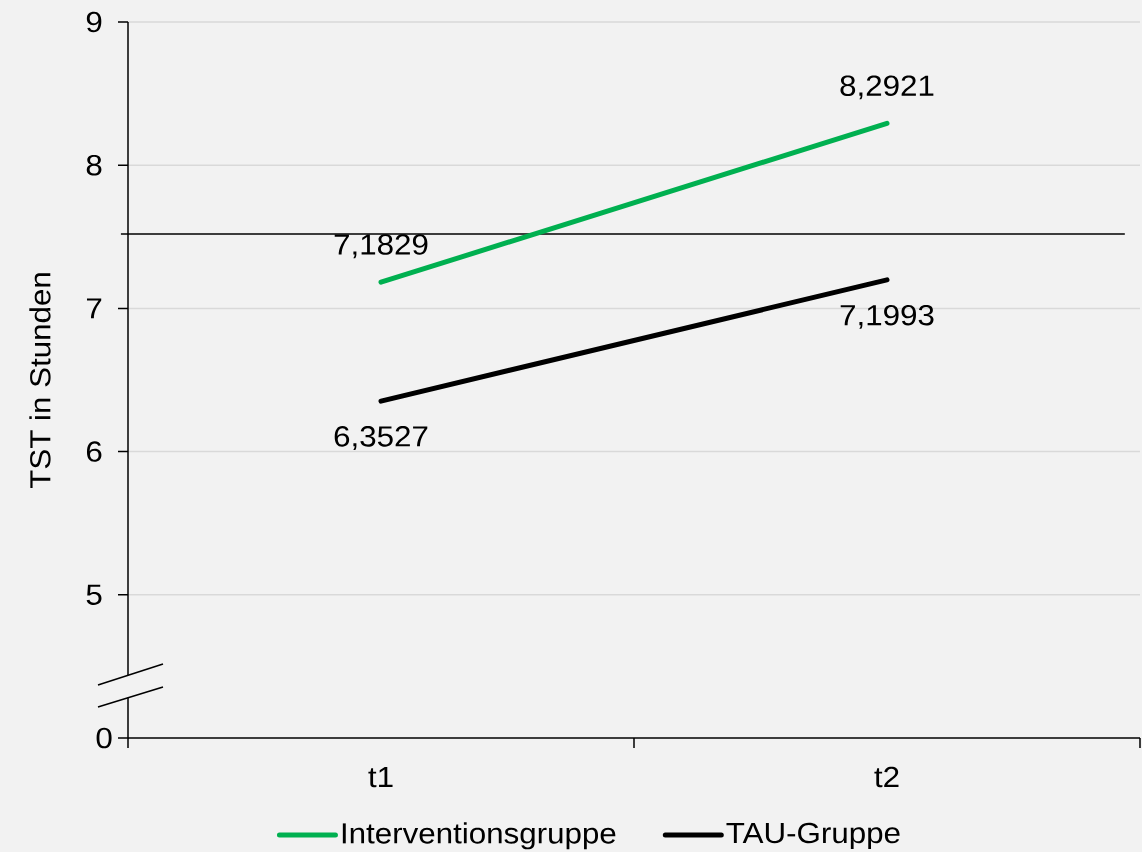 Image resolution: width=1142 pixels, height=852 pixels. Describe the element at coordinates (813, 835) in the screenshot. I see `legend-label: TAU-Gruppe` at that location.